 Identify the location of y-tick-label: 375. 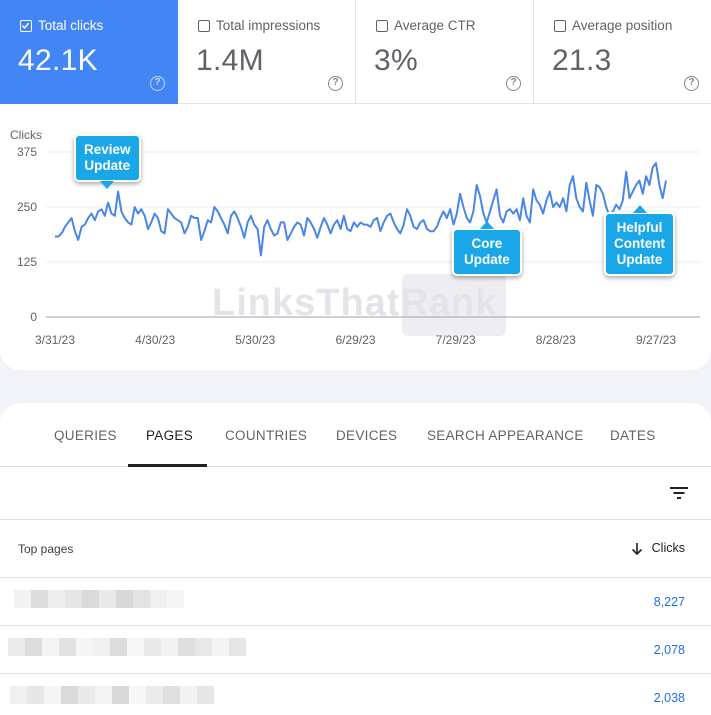
(27, 152).